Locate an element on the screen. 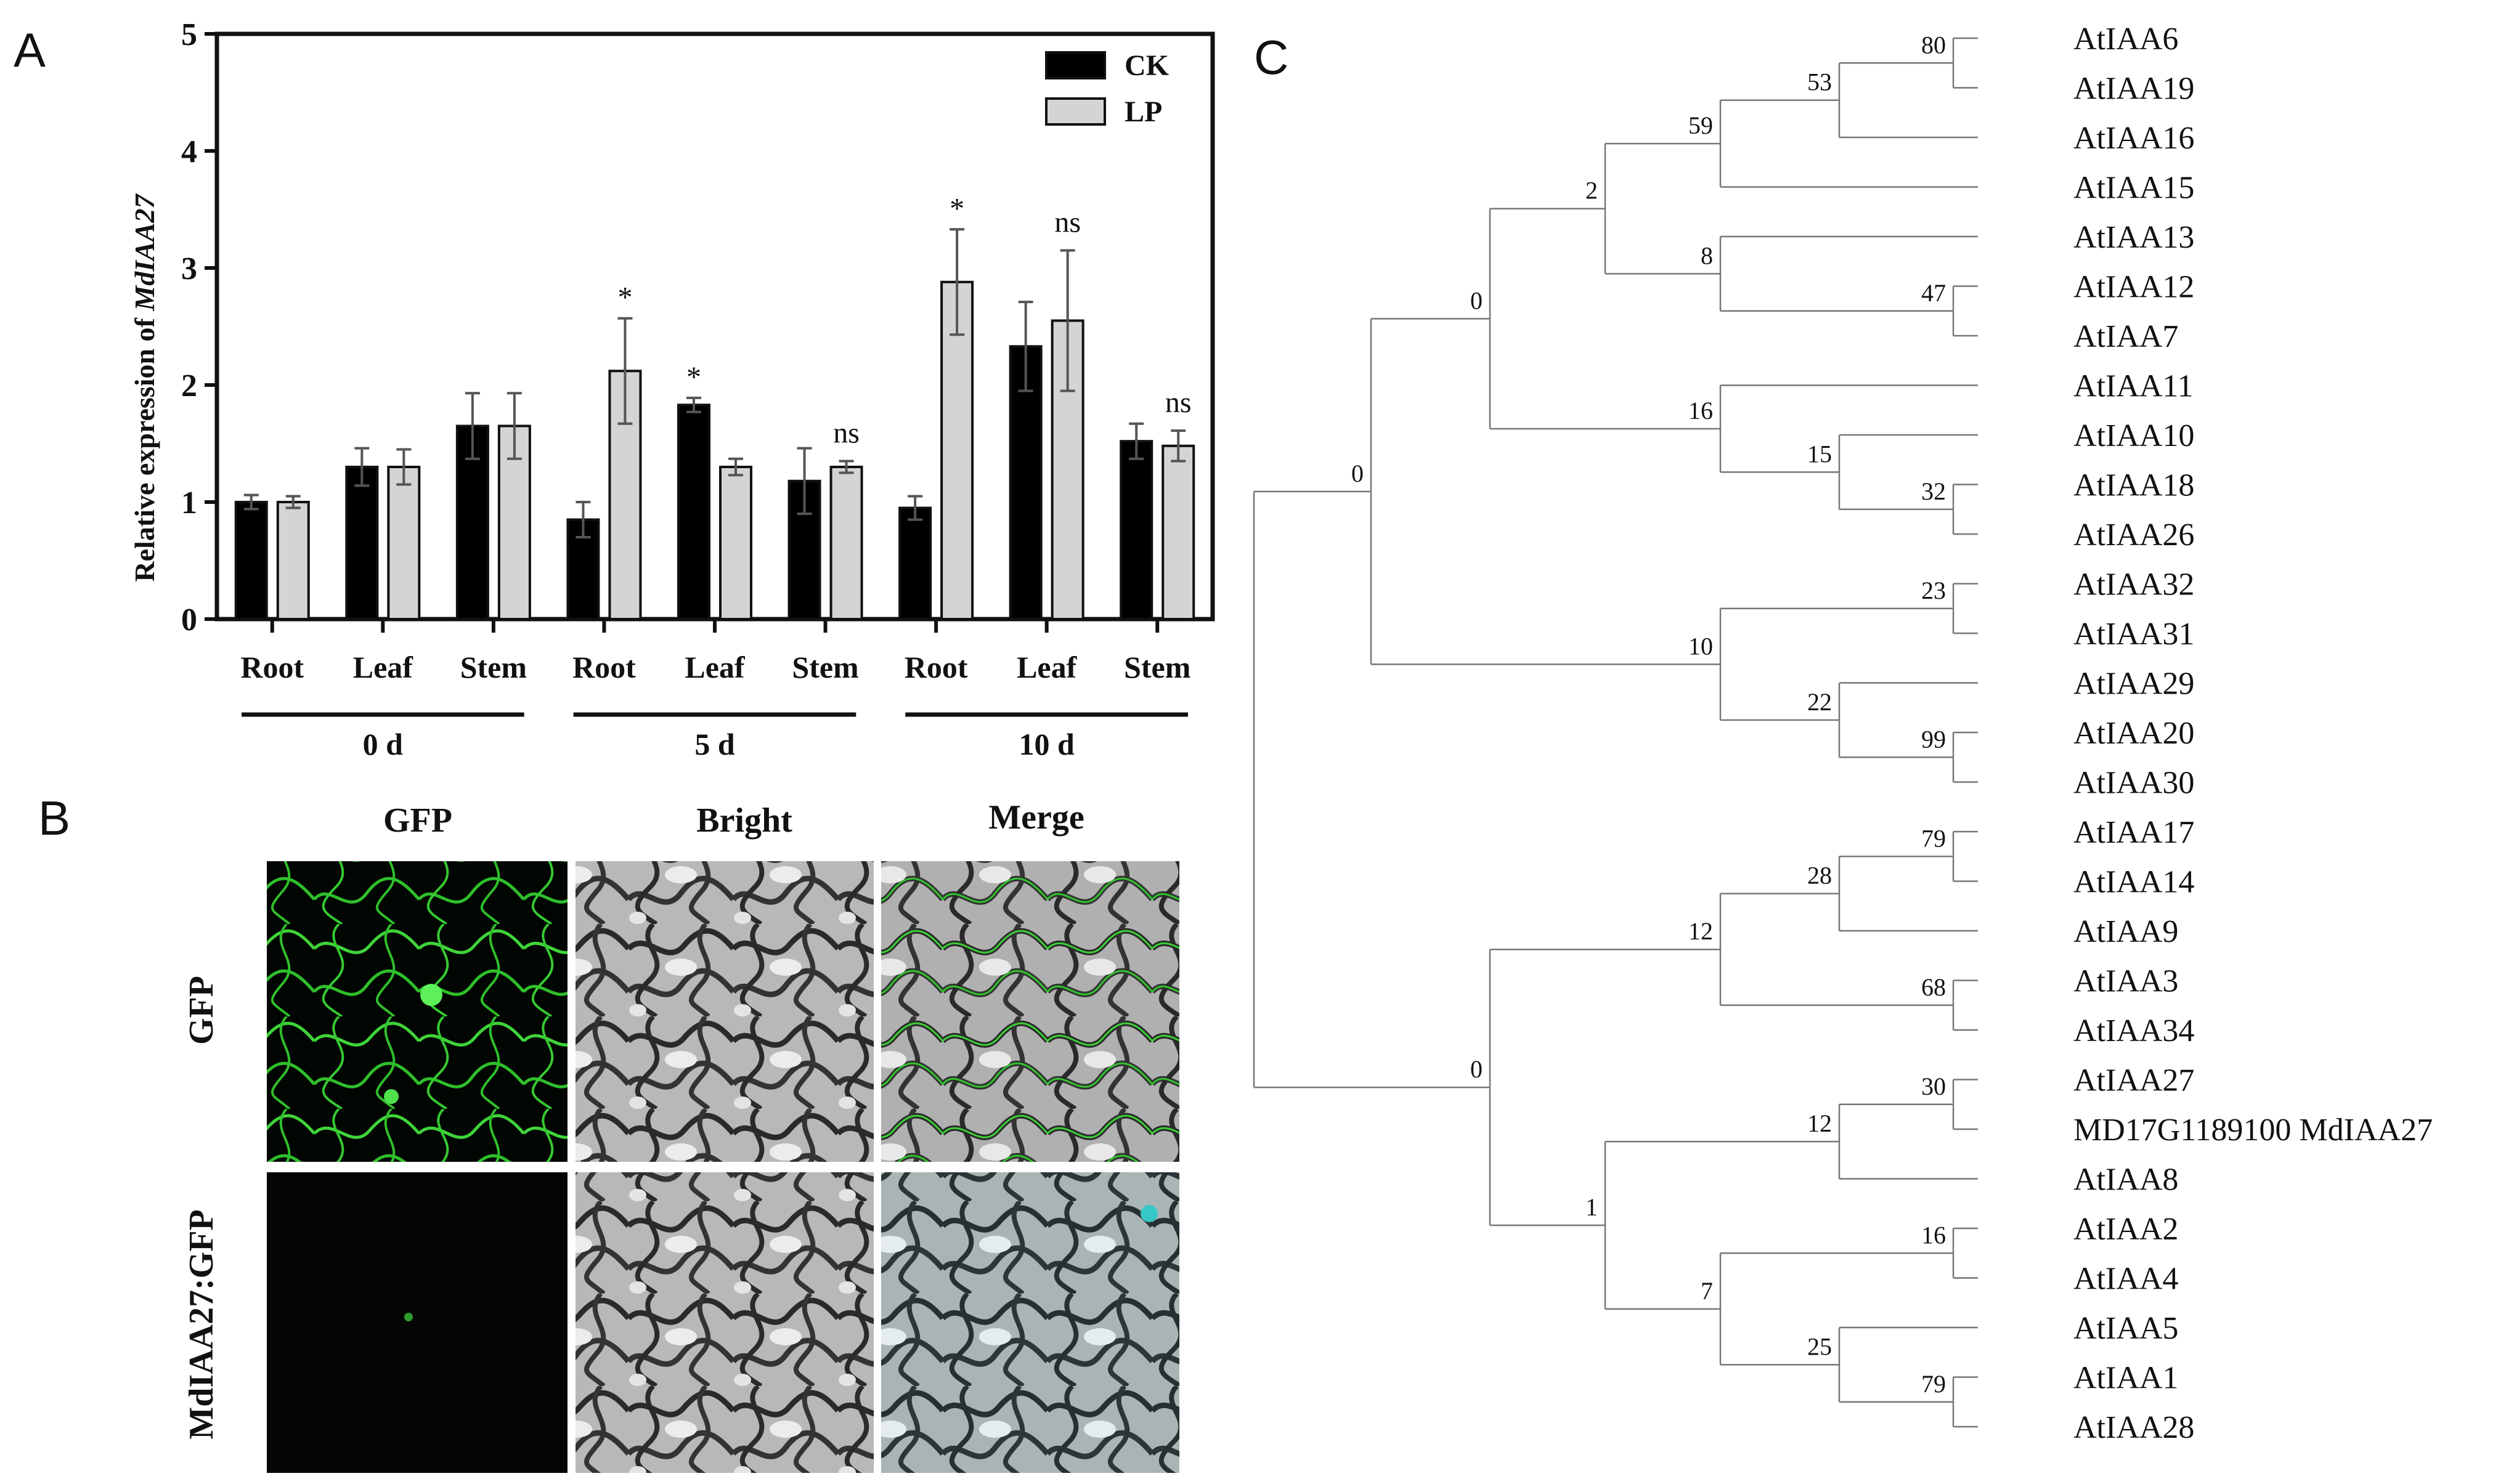 This screenshot has width=2498, height=1484. bootstrap-value: 2 is located at coordinates (1591, 191).